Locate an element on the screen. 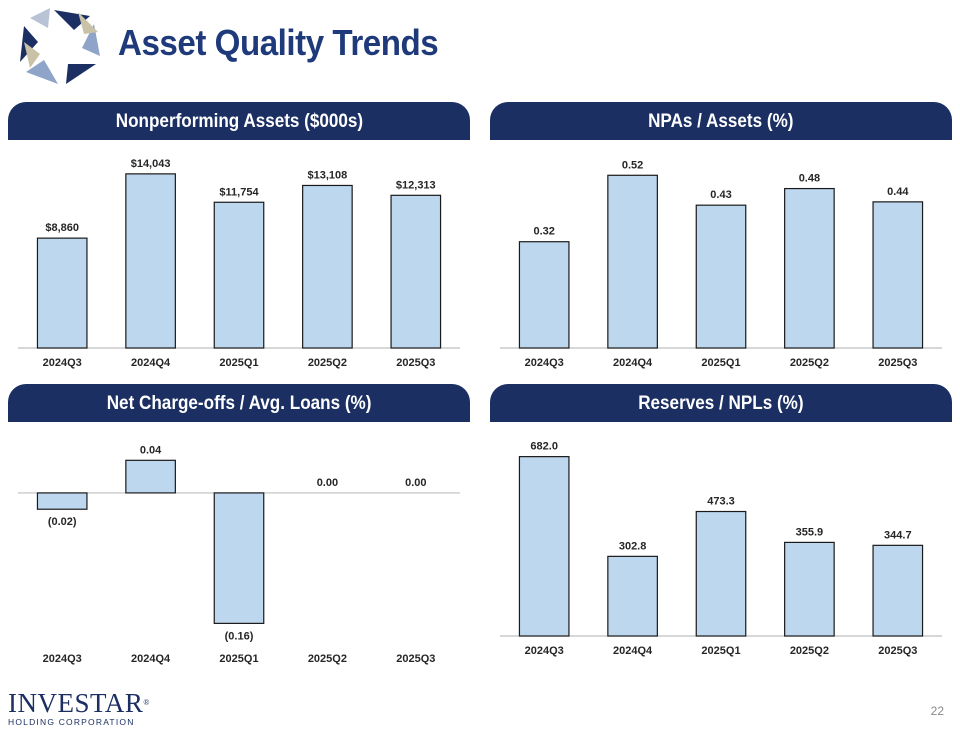  data-label-2025Q1: $11,754 is located at coordinates (239, 192).